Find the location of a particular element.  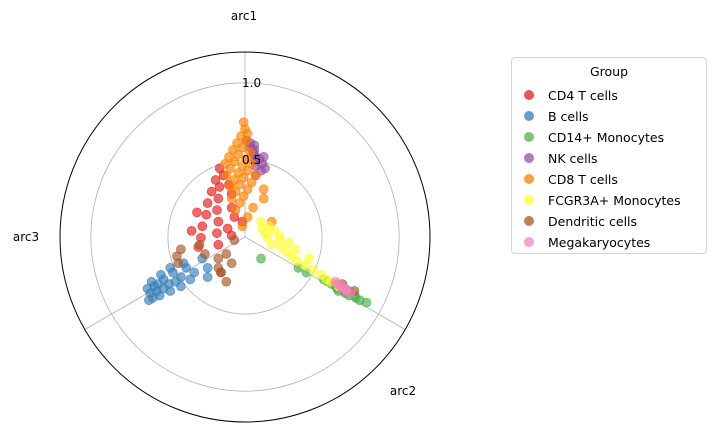

r-tick-label-0: 0.5 is located at coordinates (251, 160).